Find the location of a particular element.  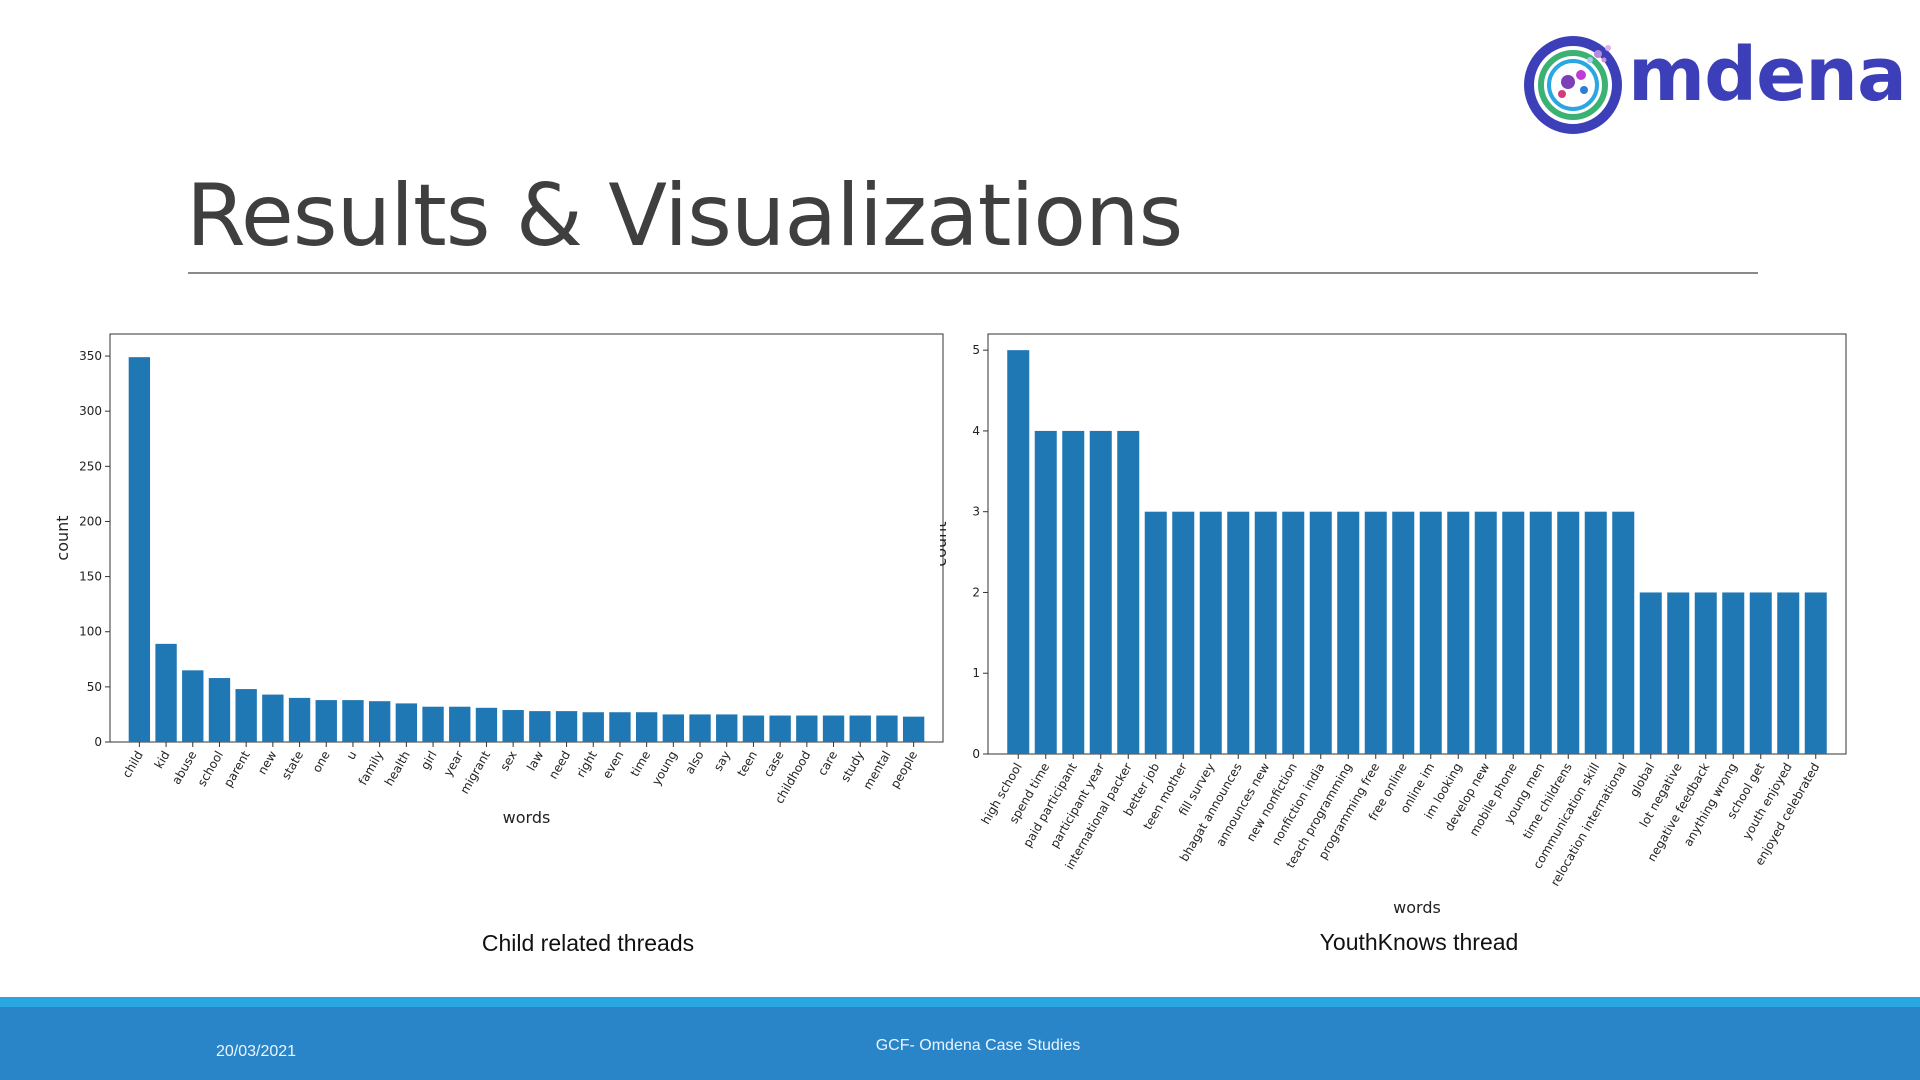

bar-new-nonfiction is located at coordinates (1293, 632).